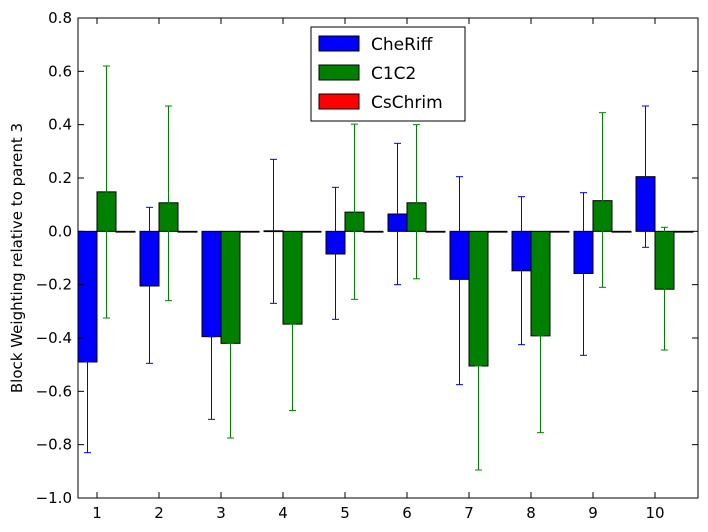 This screenshot has width=708, height=532. I want to click on y-tick-label: 0.4, so click(60, 125).